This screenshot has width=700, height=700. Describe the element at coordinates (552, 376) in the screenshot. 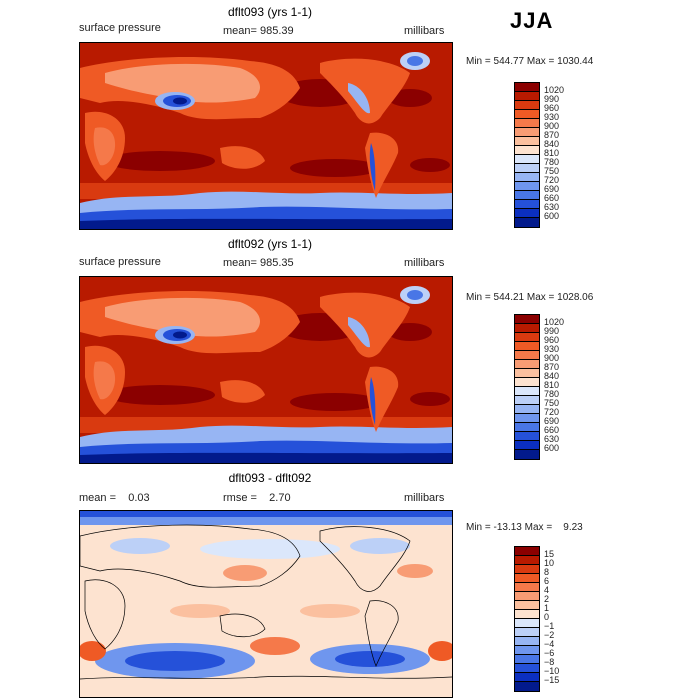

I see `colorbar-tick-label: 840` at that location.